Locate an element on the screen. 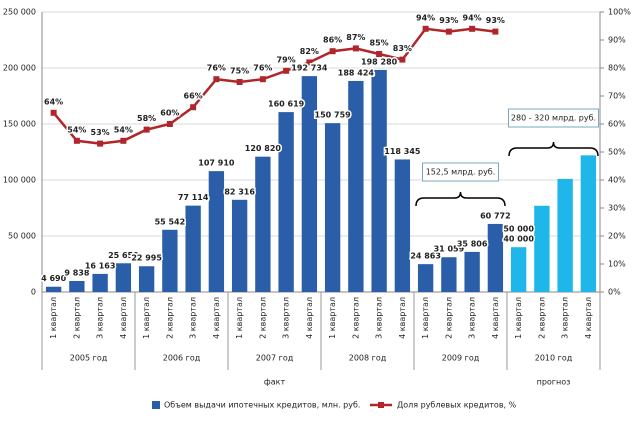 The image size is (637, 421). y2-tick-label: 40% is located at coordinates (617, 180).